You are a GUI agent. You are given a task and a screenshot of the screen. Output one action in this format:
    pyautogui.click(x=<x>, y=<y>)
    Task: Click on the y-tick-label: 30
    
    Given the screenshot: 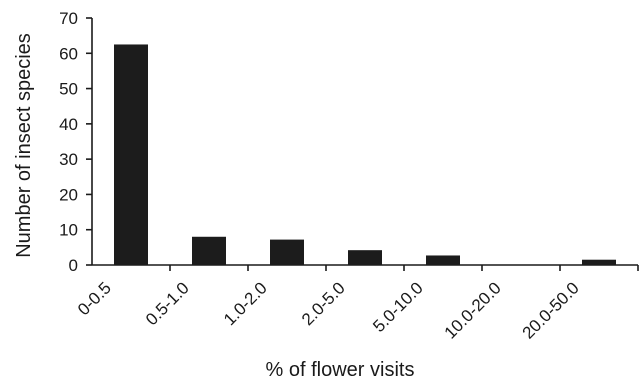 What is the action you would take?
    pyautogui.click(x=68, y=159)
    